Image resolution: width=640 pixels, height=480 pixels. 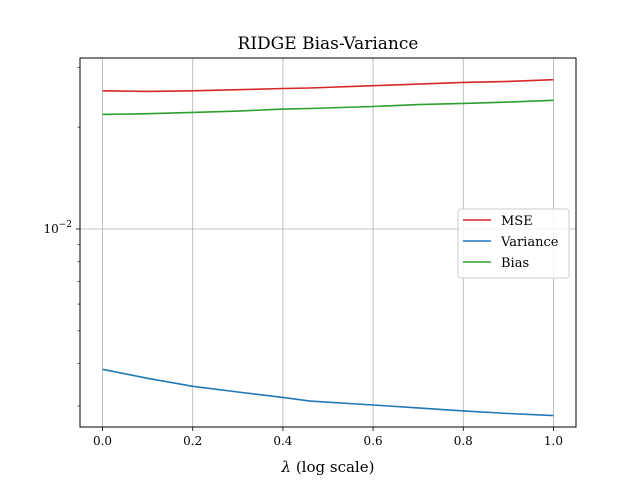 I want to click on series-line-bias, so click(x=328, y=107).